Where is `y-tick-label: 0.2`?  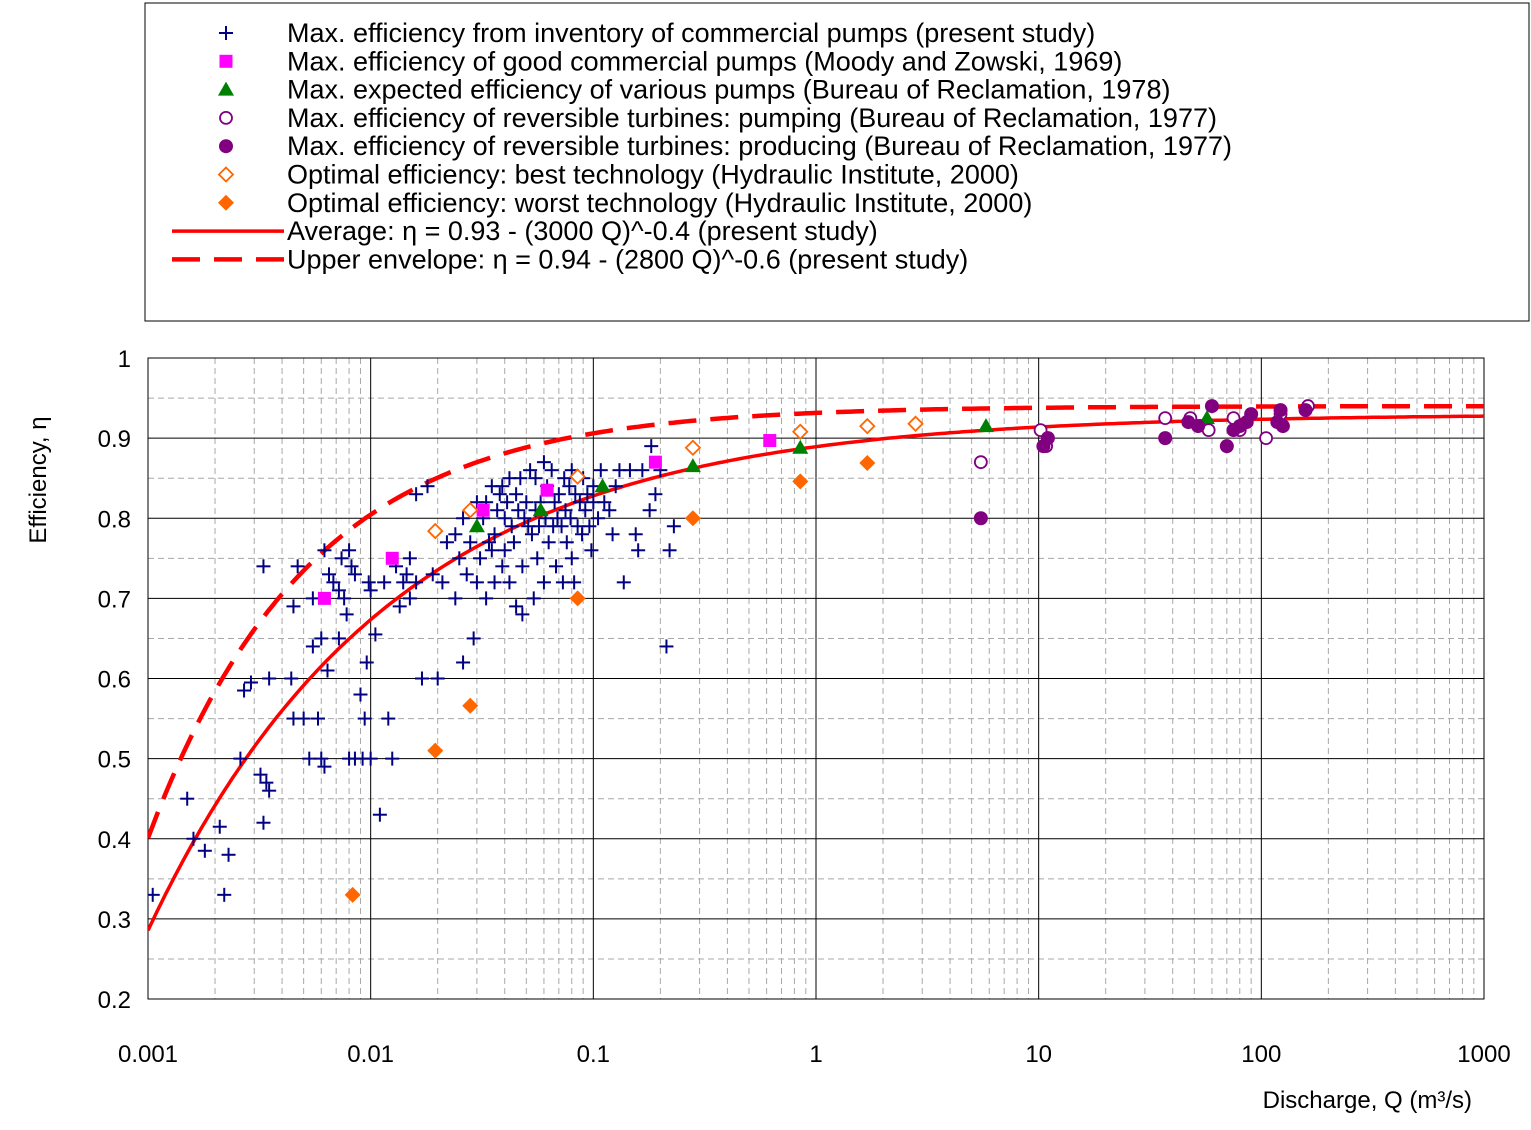
y-tick-label: 0.2 is located at coordinates (114, 1000).